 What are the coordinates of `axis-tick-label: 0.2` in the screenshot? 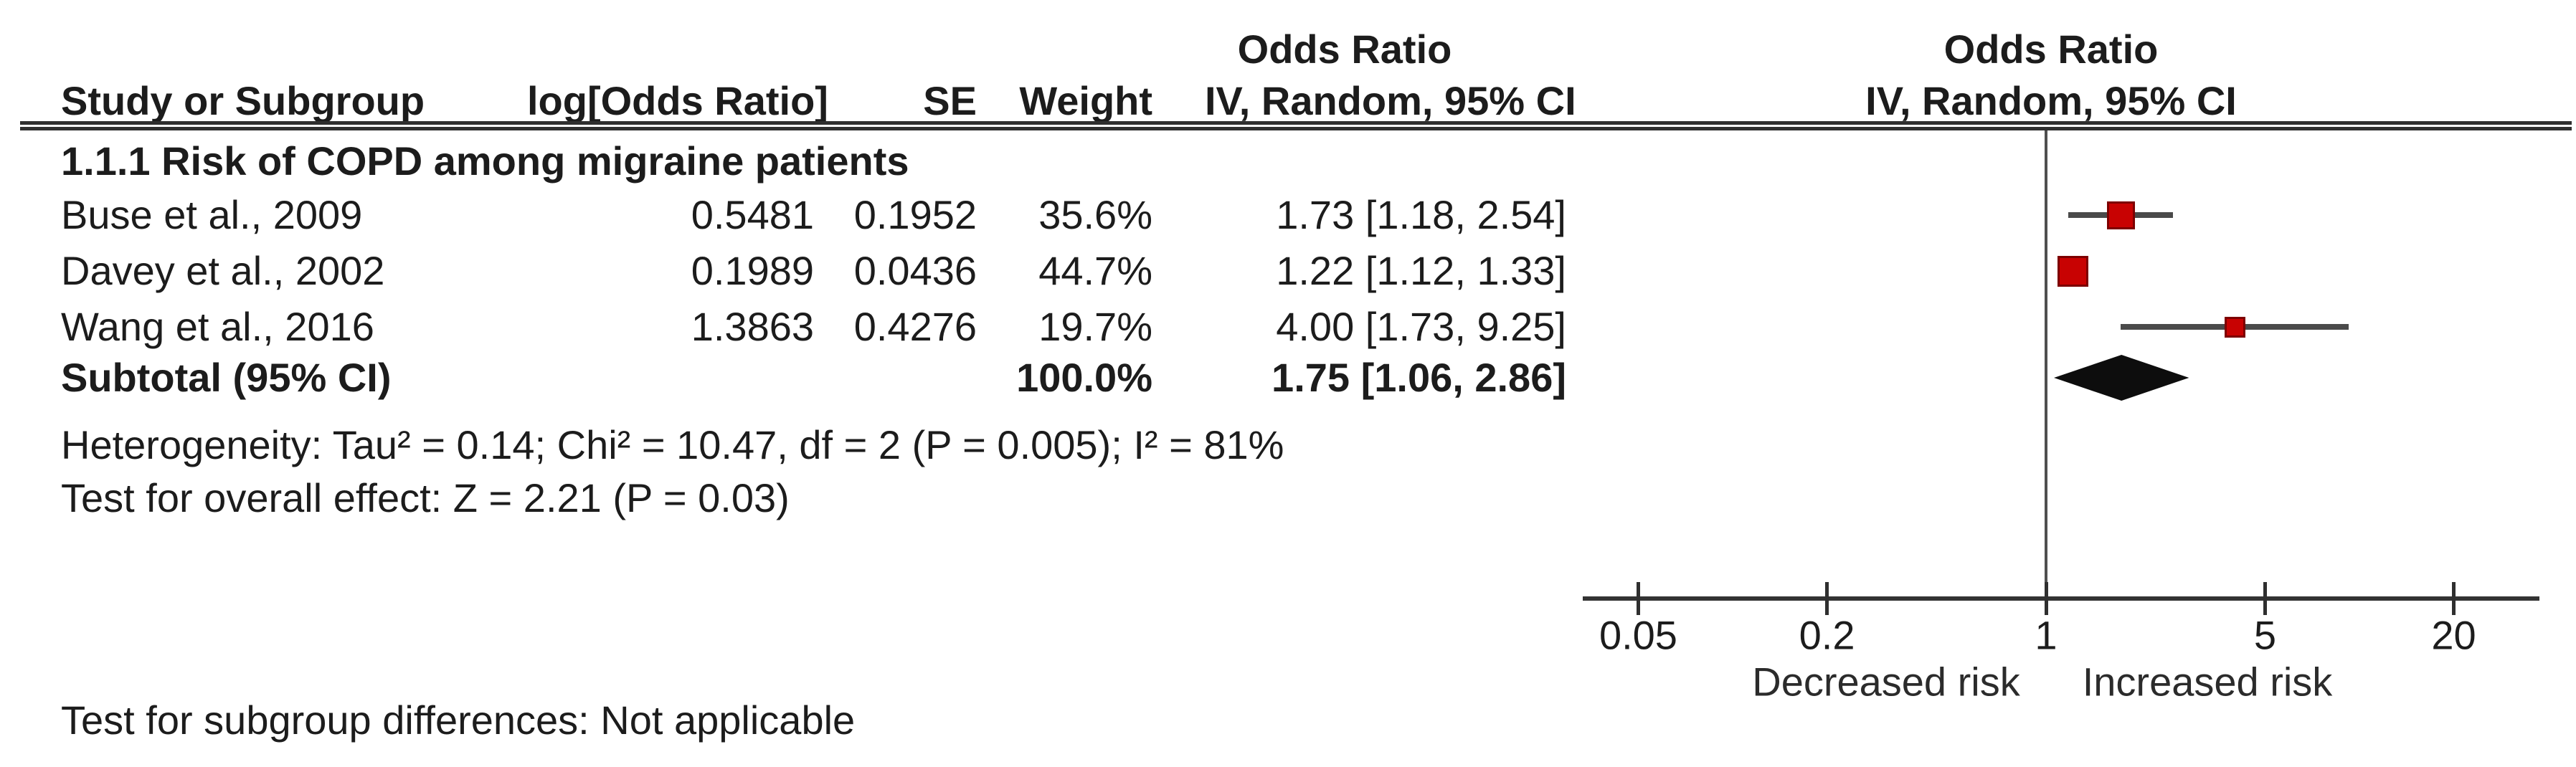 It's located at (1827, 635).